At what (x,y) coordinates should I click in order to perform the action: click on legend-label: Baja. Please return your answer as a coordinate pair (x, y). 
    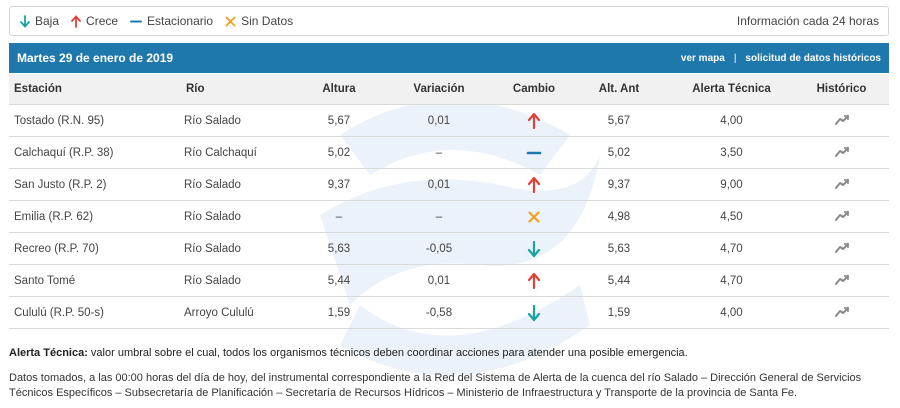
    Looking at the image, I should click on (47, 21).